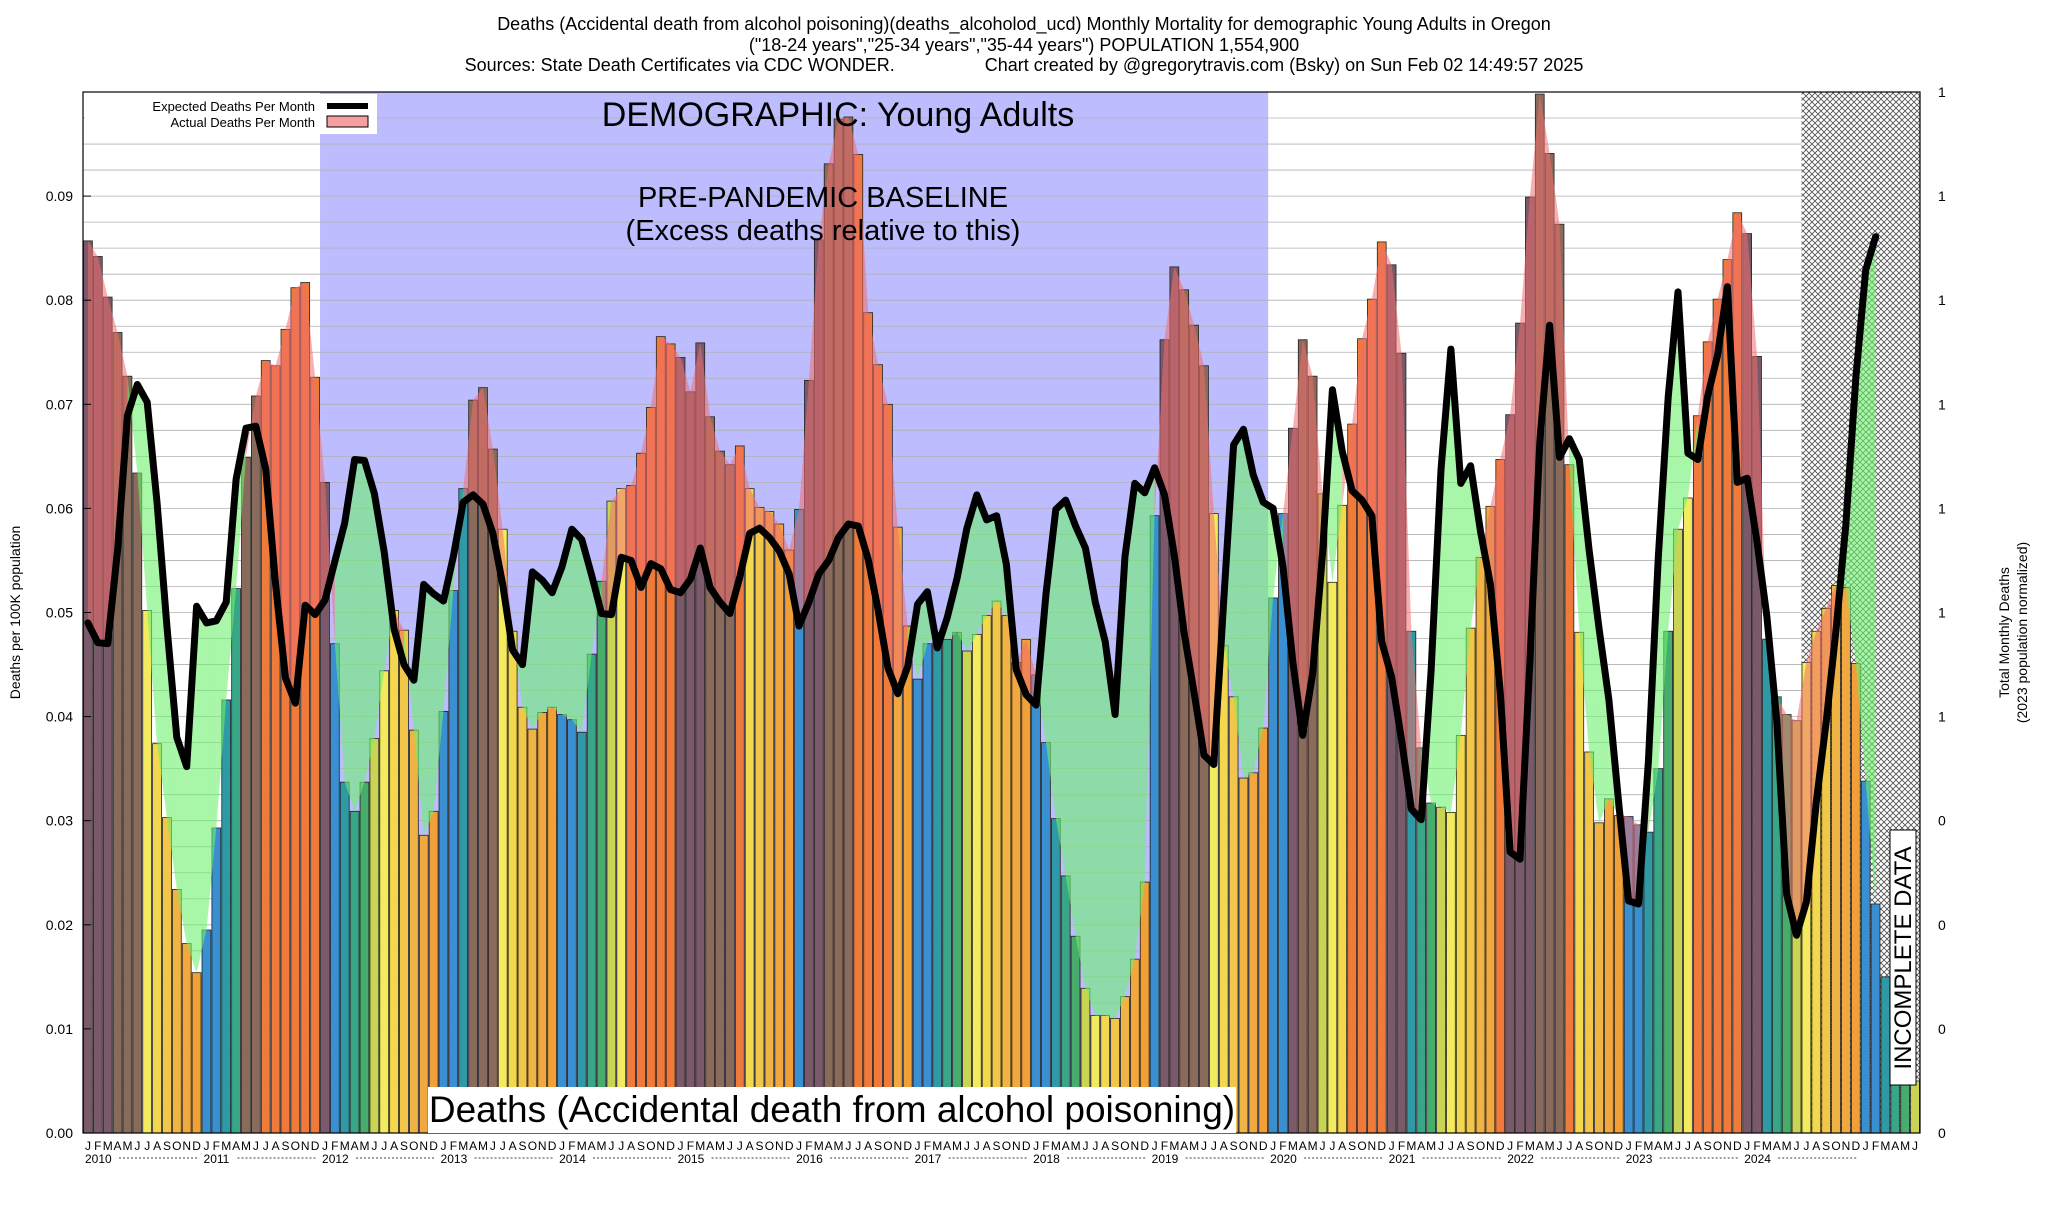 This screenshot has height=1205, width=2048. Describe the element at coordinates (233, 106) in the screenshot. I see `legend-label-expected: Expected Deaths Per Month` at that location.